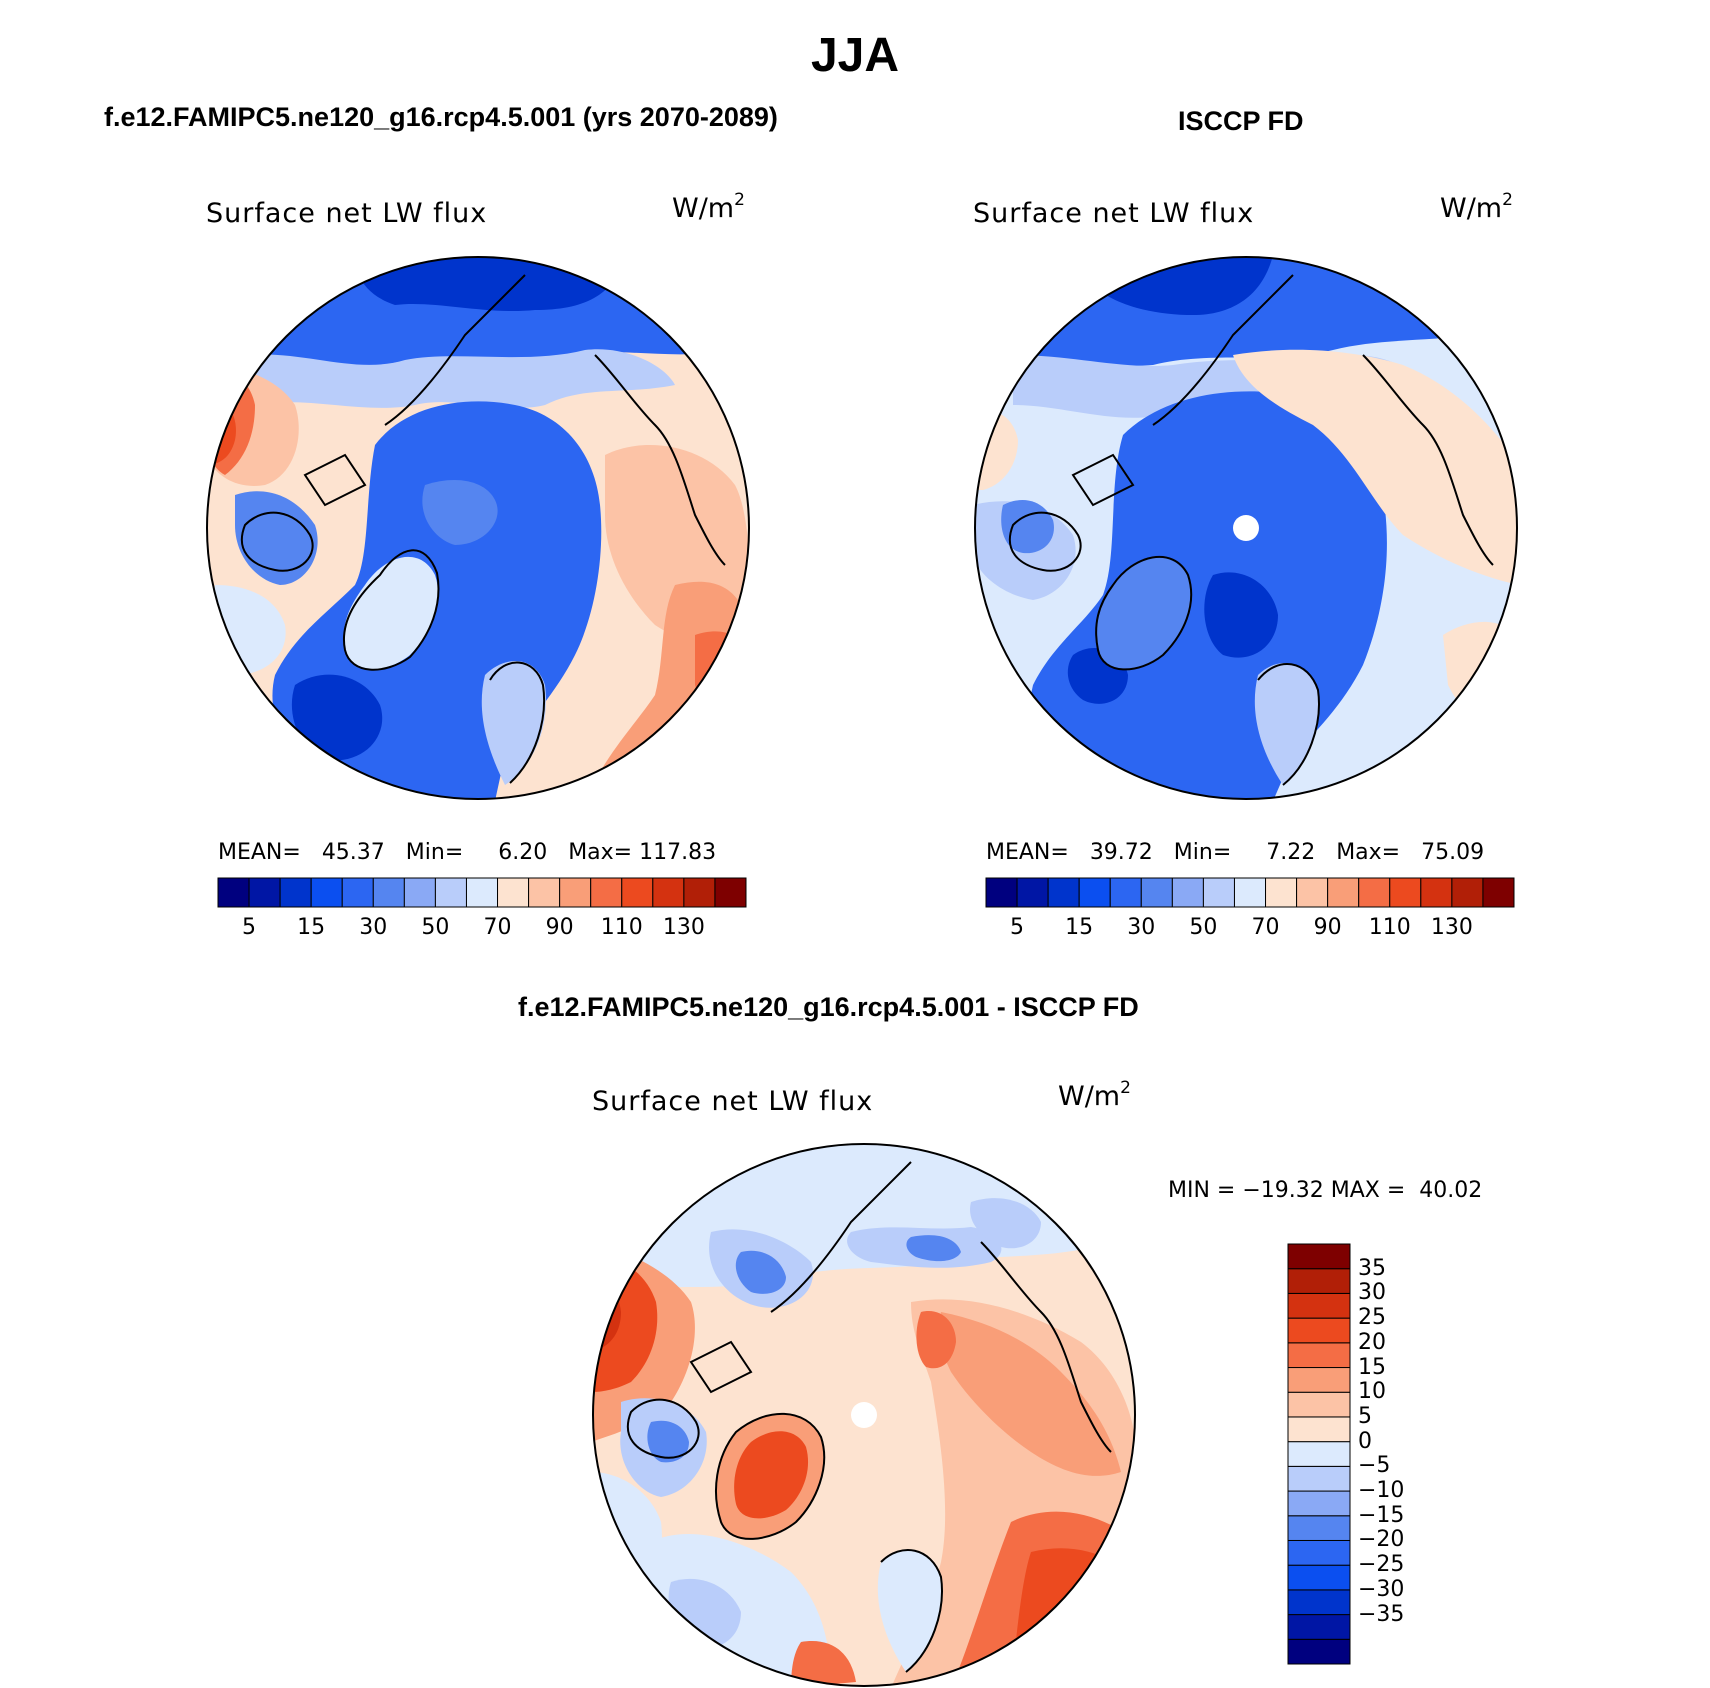  I want to click on colorbar-tick-label: 35, so click(1372, 1268).